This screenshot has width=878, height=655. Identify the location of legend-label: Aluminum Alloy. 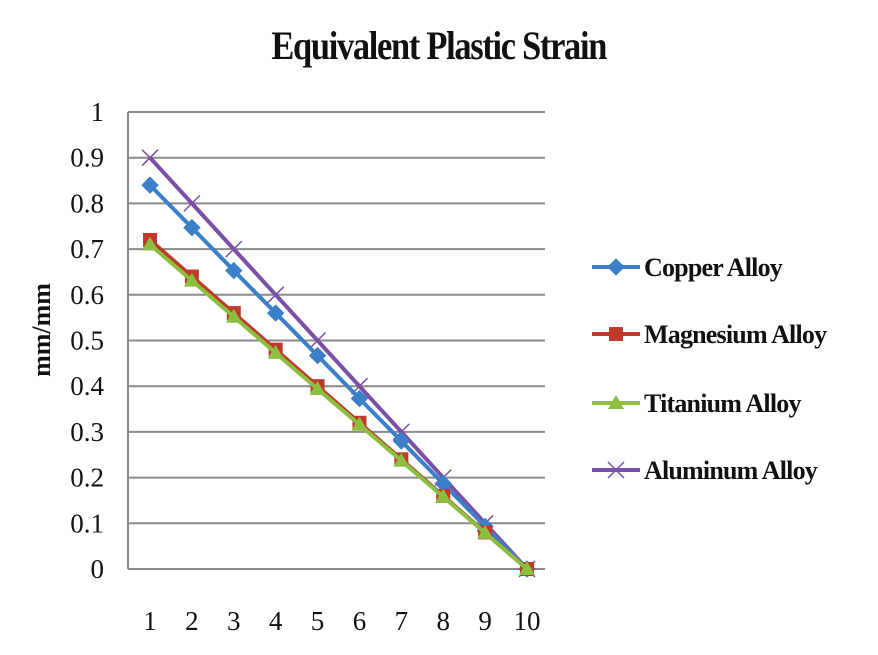
(731, 470).